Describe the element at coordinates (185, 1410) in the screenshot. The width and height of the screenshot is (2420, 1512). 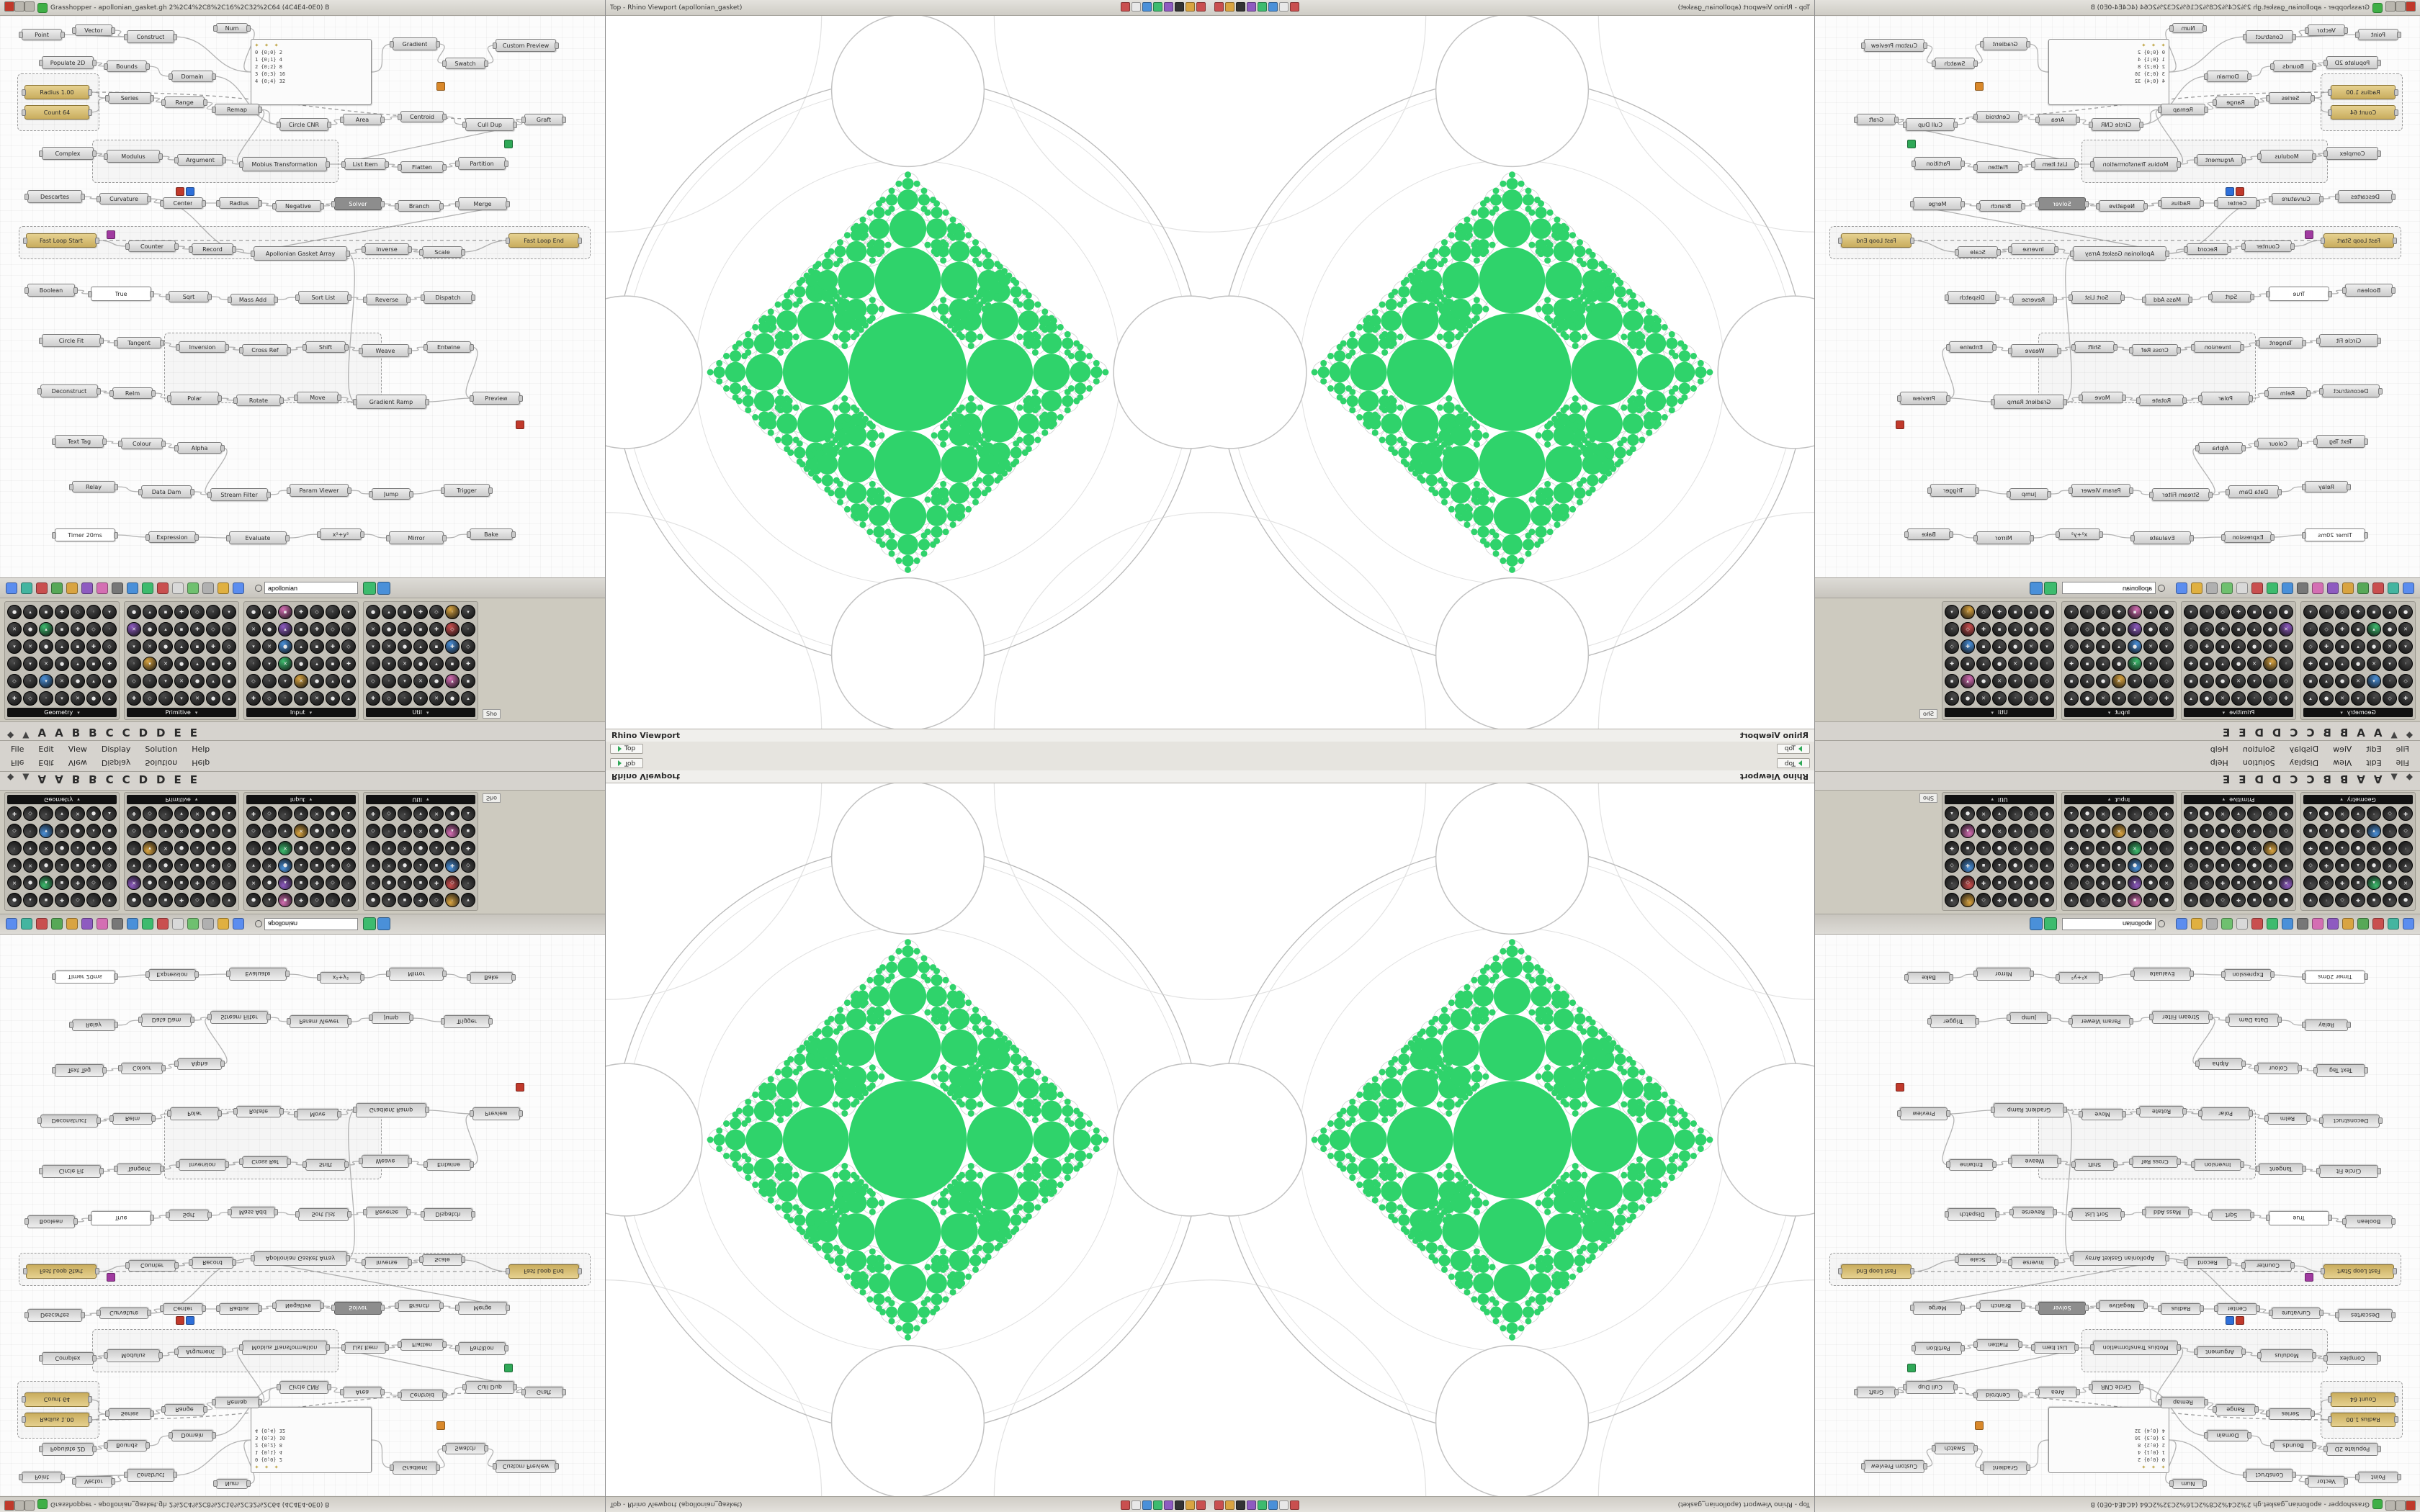
I see `gh-node: Range` at that location.